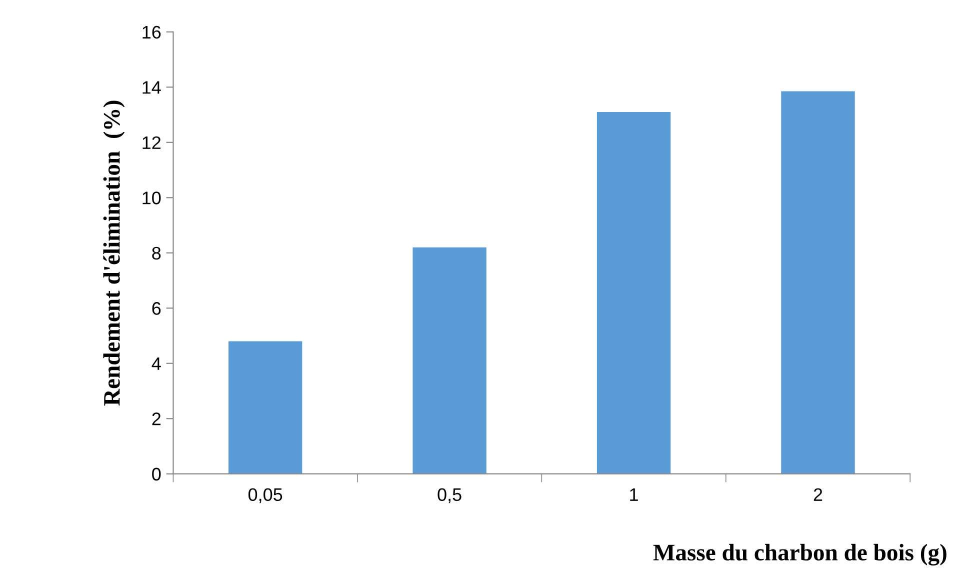 The height and width of the screenshot is (580, 957). What do you see at coordinates (151, 142) in the screenshot?
I see `y-tick-label: 12` at bounding box center [151, 142].